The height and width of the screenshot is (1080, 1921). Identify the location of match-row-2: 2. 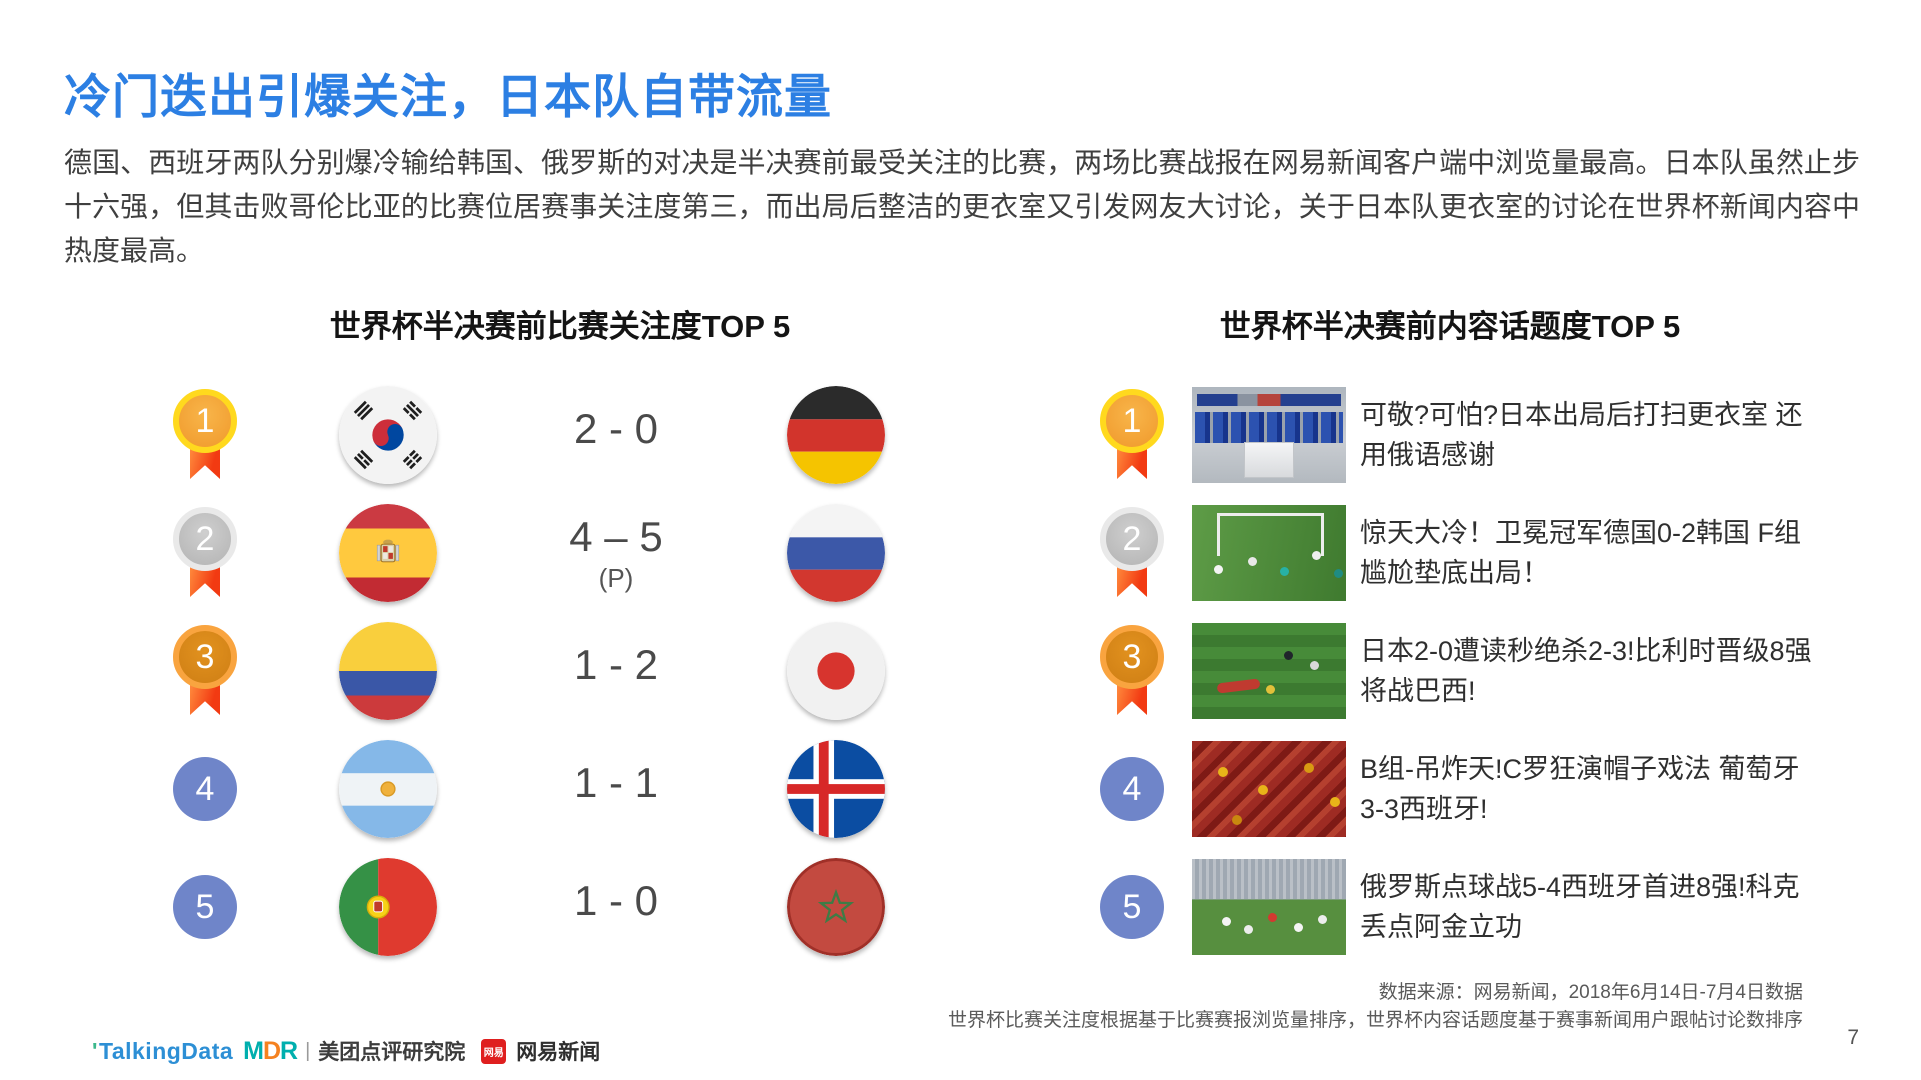
(533, 553).